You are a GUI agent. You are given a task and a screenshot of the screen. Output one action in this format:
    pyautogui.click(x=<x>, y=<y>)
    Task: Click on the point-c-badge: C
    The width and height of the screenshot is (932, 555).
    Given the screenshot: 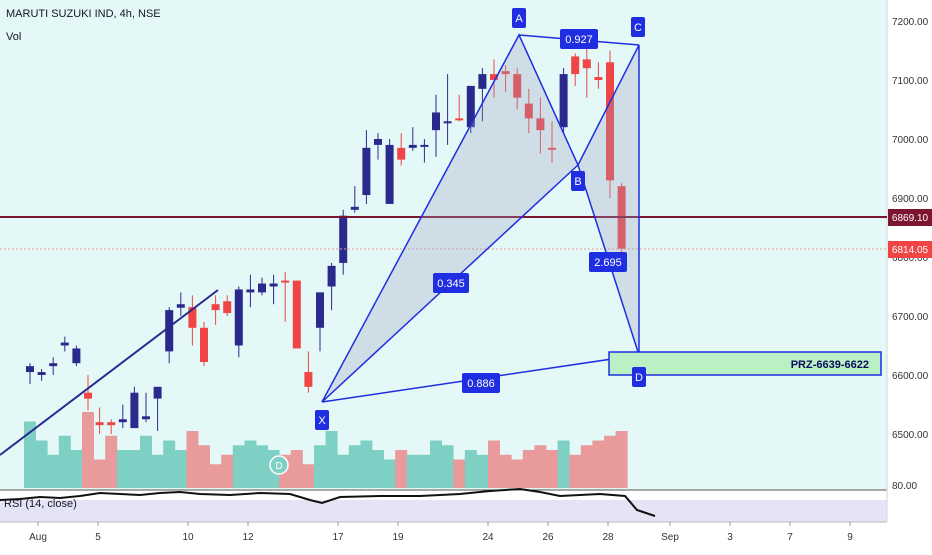 What is the action you would take?
    pyautogui.click(x=638, y=27)
    